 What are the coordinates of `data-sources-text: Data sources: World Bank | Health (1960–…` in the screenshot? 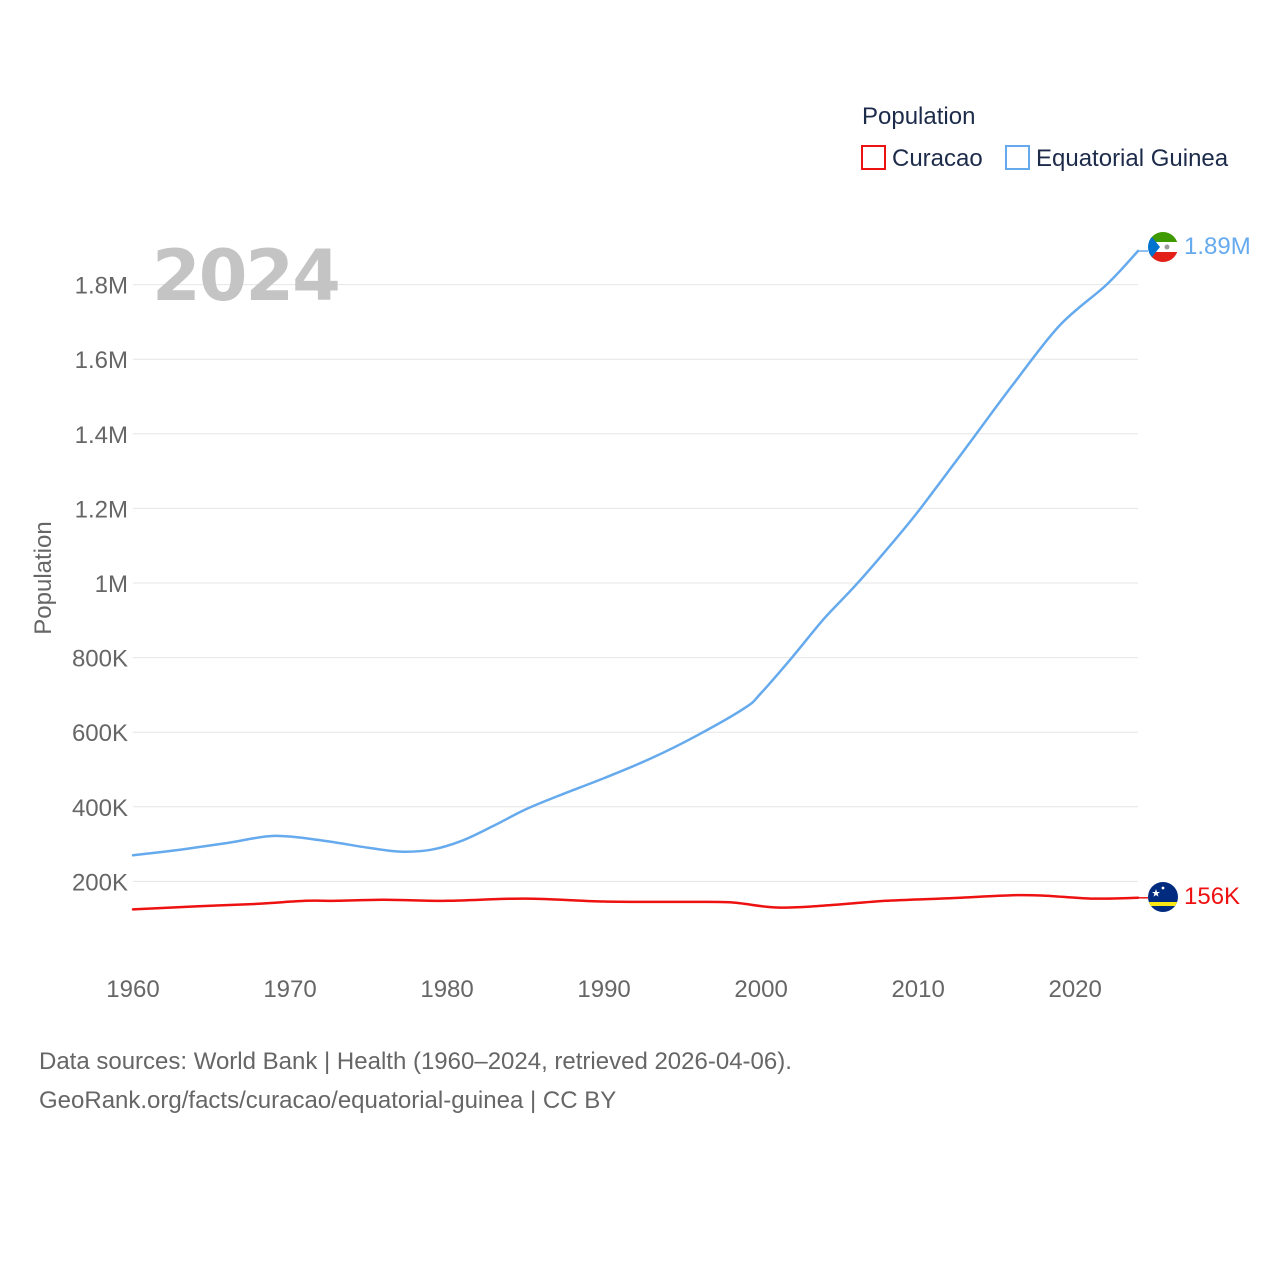 It's located at (415, 1061).